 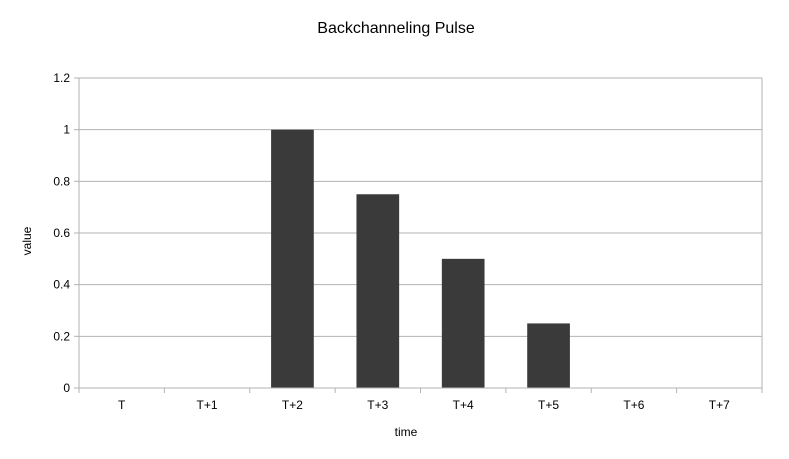 I want to click on y-tick-labels: 0 0.2 0.4 0.6 0.8 1 1.2, so click(x=61, y=233).